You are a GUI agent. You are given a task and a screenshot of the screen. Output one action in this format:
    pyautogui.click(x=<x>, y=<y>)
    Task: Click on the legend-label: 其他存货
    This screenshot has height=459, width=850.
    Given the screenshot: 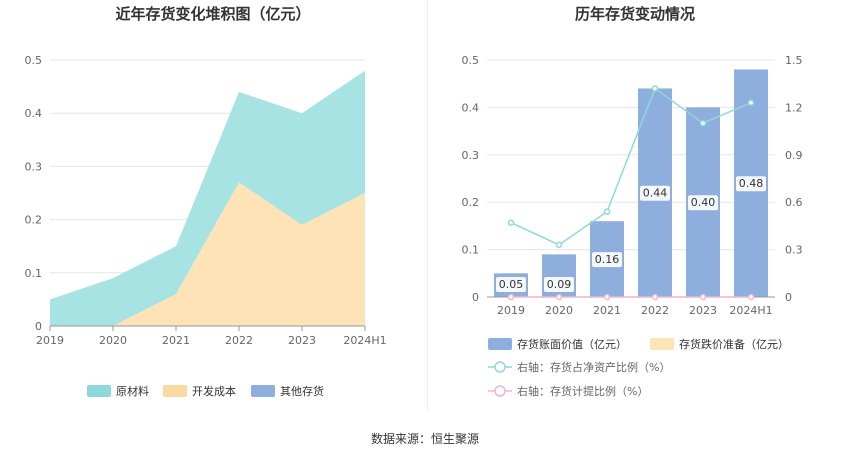 What is the action you would take?
    pyautogui.click(x=302, y=391)
    